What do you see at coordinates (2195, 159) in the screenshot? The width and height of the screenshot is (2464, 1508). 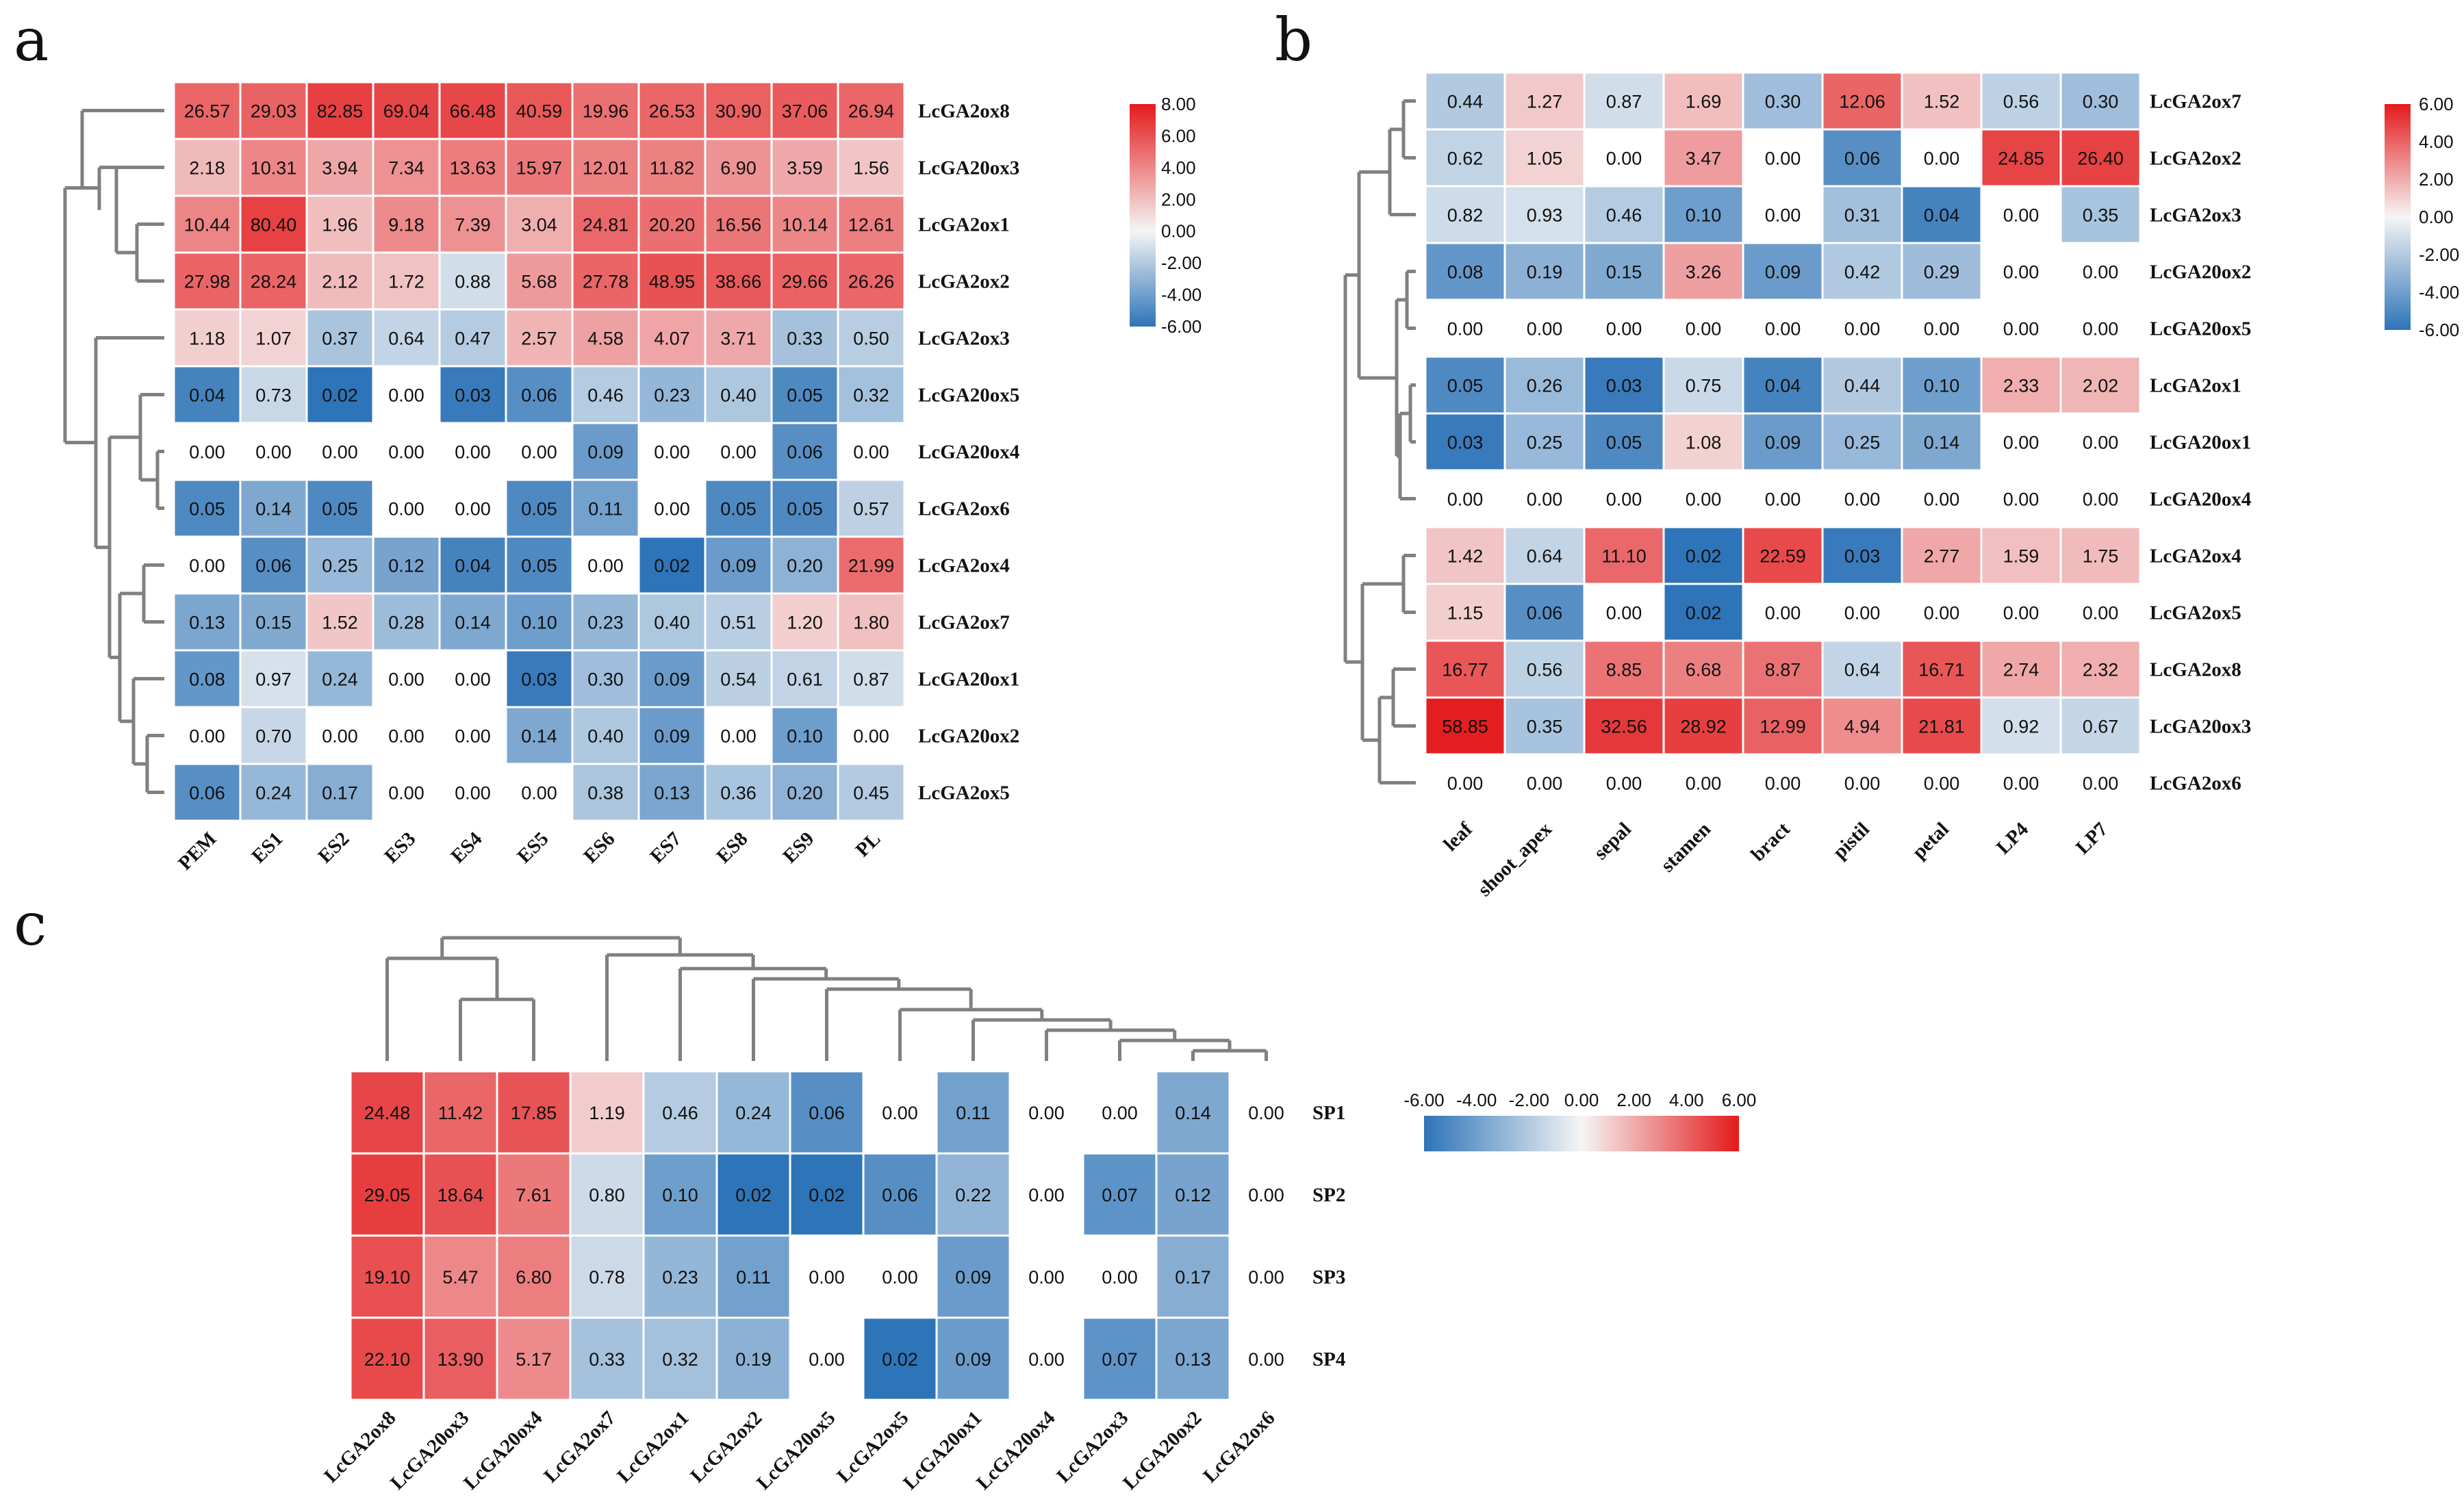 I see `row-label: LcGA2ox2` at bounding box center [2195, 159].